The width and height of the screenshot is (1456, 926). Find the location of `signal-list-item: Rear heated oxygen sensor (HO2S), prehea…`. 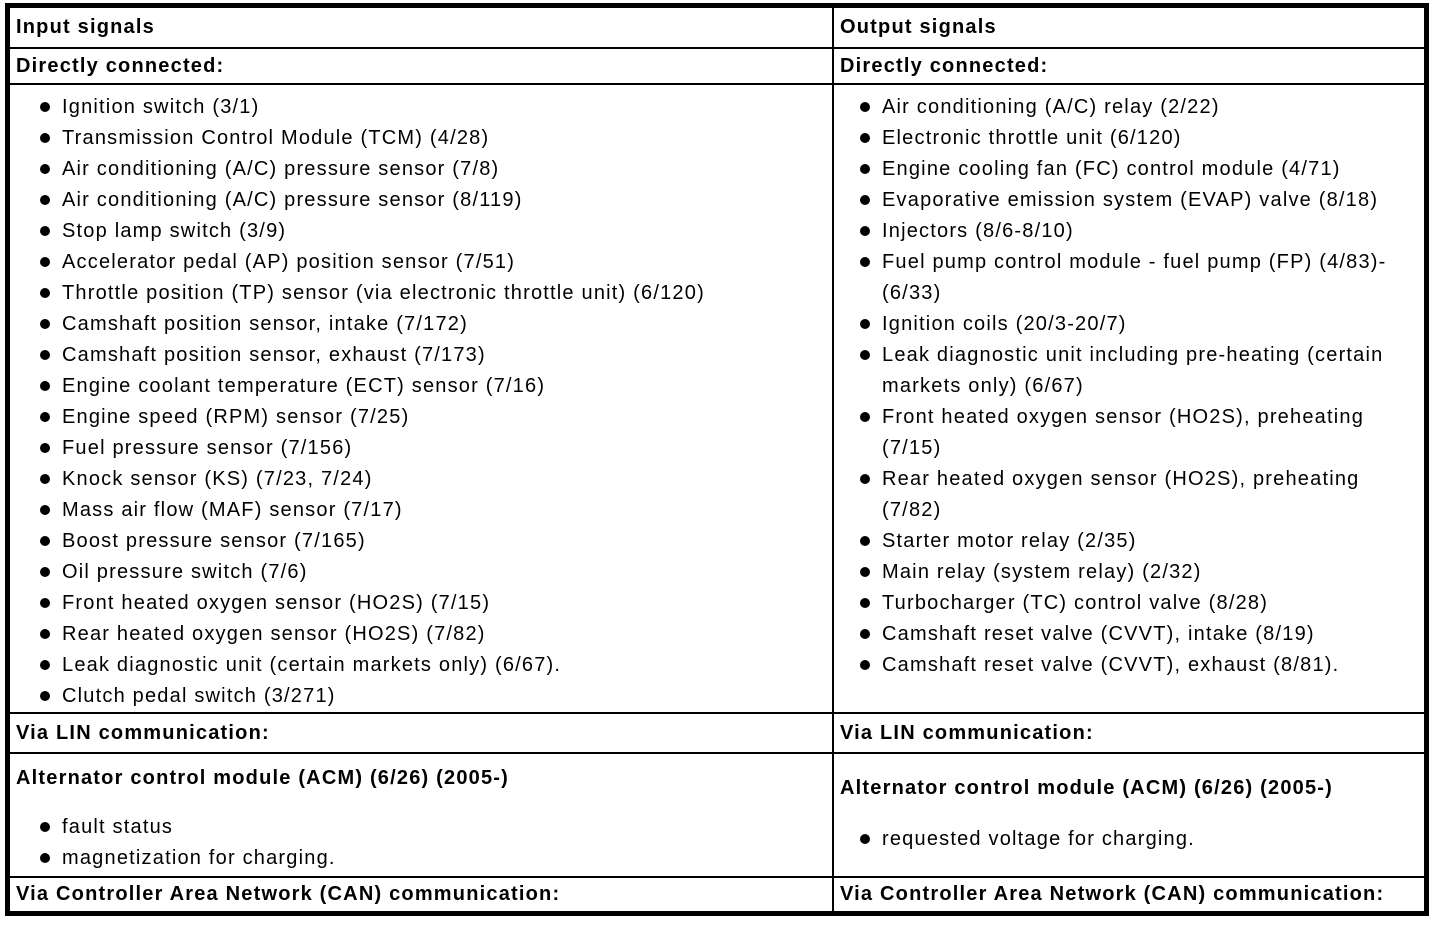

signal-list-item: Rear heated oxygen sensor (HO2S), prehea… is located at coordinates (1139, 495).